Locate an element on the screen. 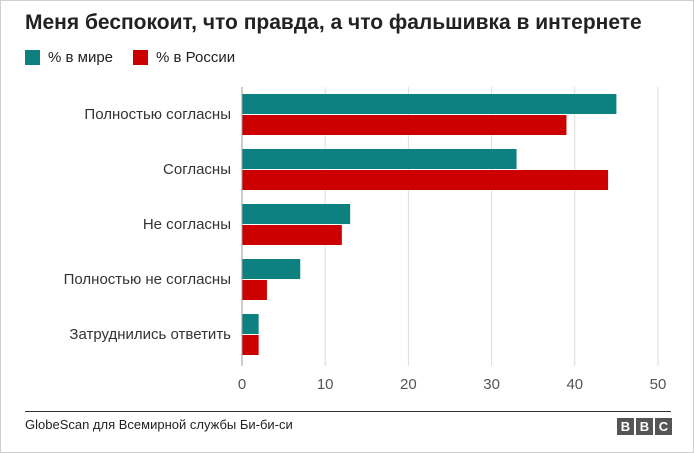  x-tick-label: 50 is located at coordinates (658, 384).